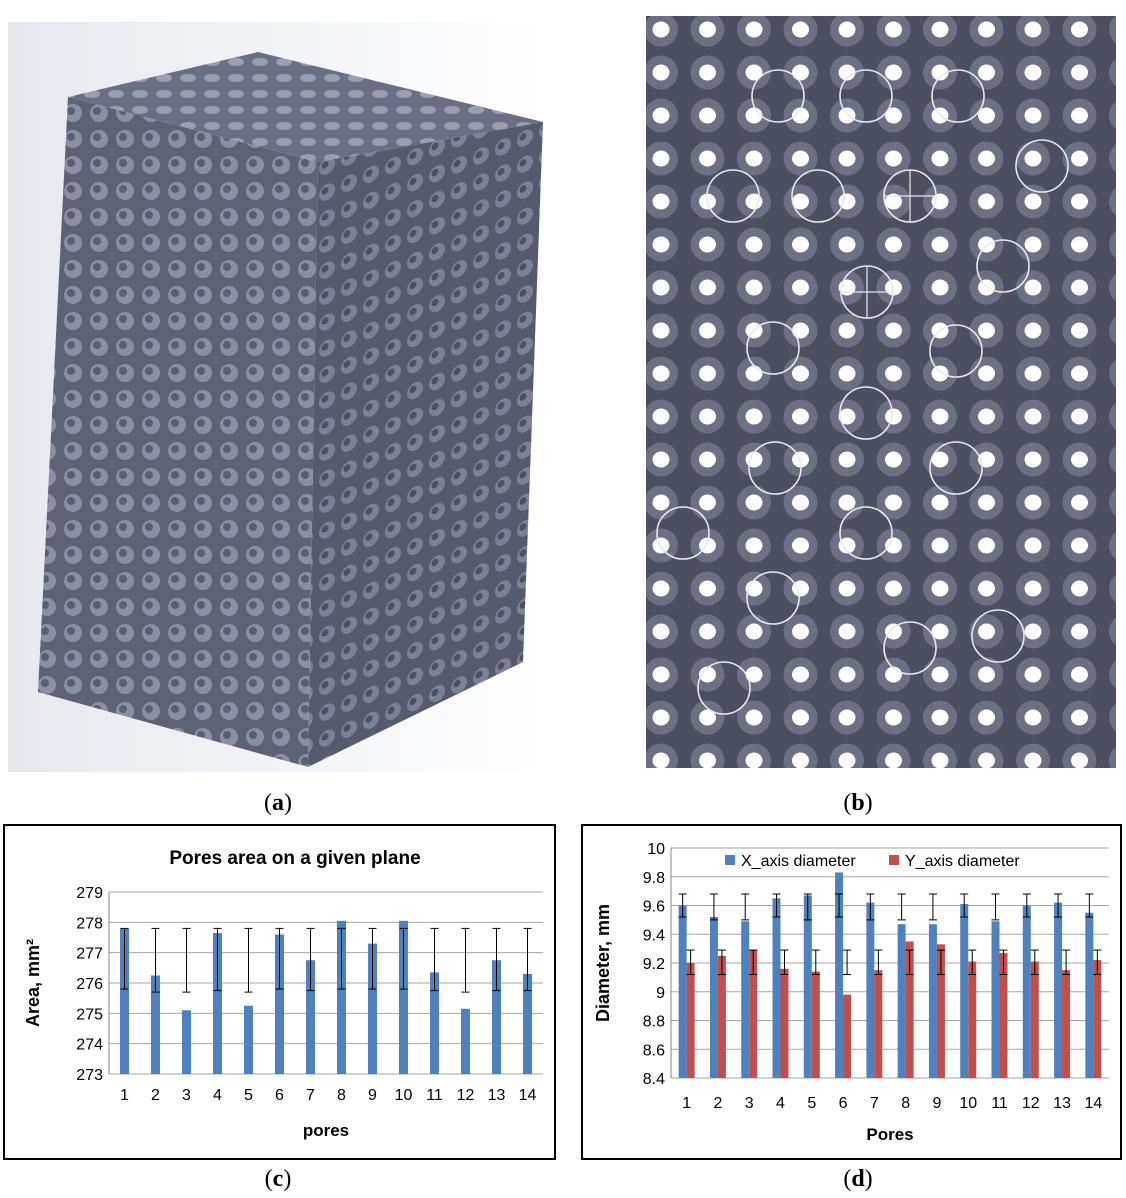  What do you see at coordinates (1031, 1103) in the screenshot?
I see `x-tick-label: 12` at bounding box center [1031, 1103].